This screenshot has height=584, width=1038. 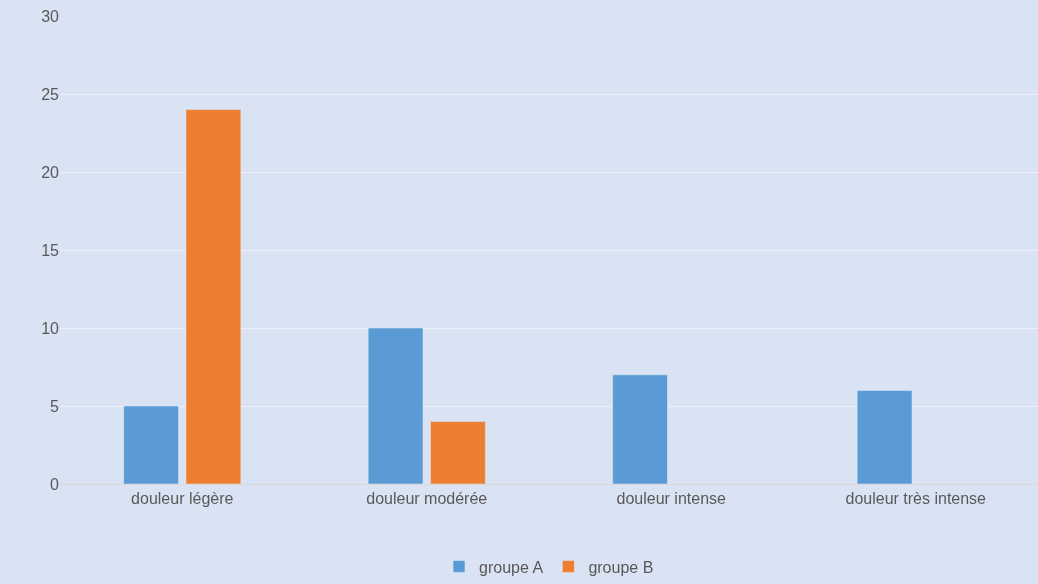 What do you see at coordinates (50, 250) in the screenshot?
I see `y-tick-label: 15` at bounding box center [50, 250].